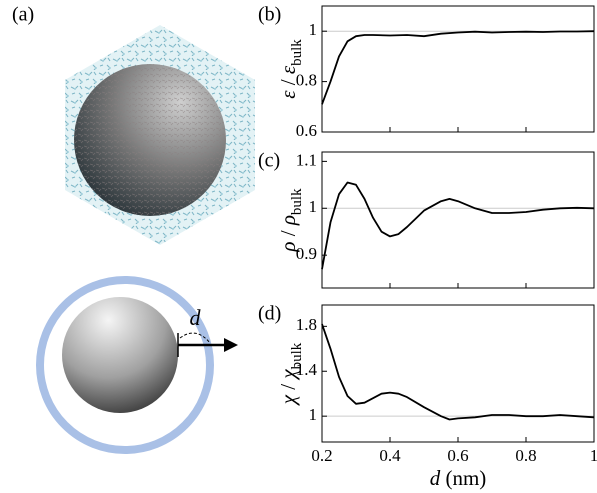  What do you see at coordinates (435, 478) in the screenshot?
I see `x-label-part: d` at bounding box center [435, 478].